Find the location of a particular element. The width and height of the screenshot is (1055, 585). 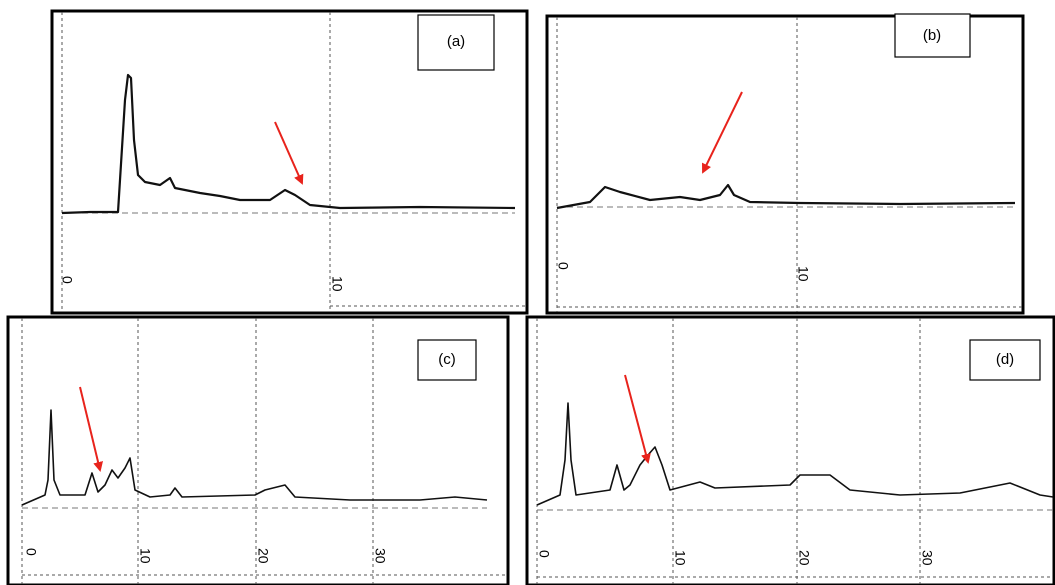

panel-label: (d) is located at coordinates (1005, 359).